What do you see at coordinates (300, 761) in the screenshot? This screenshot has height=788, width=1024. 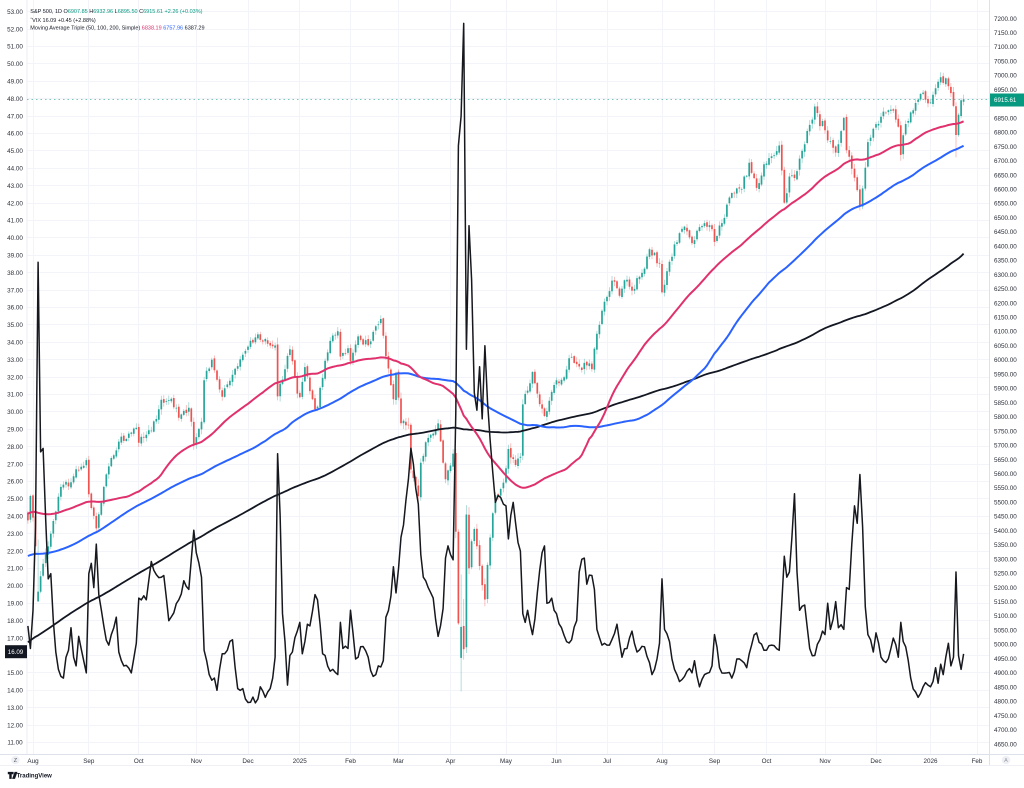 I see `svg-text: 2025` at bounding box center [300, 761].